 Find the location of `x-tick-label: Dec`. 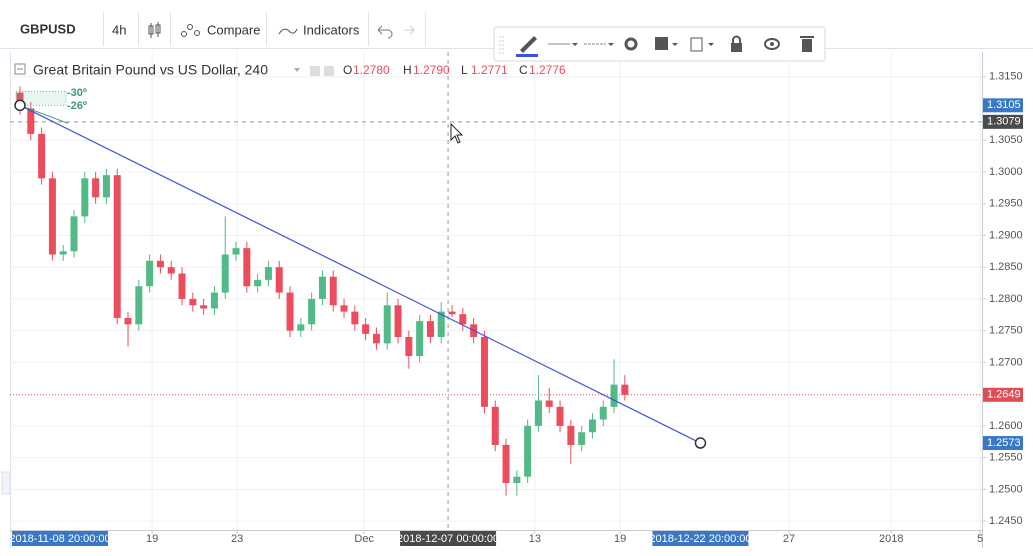

x-tick-label: Dec is located at coordinates (364, 539).